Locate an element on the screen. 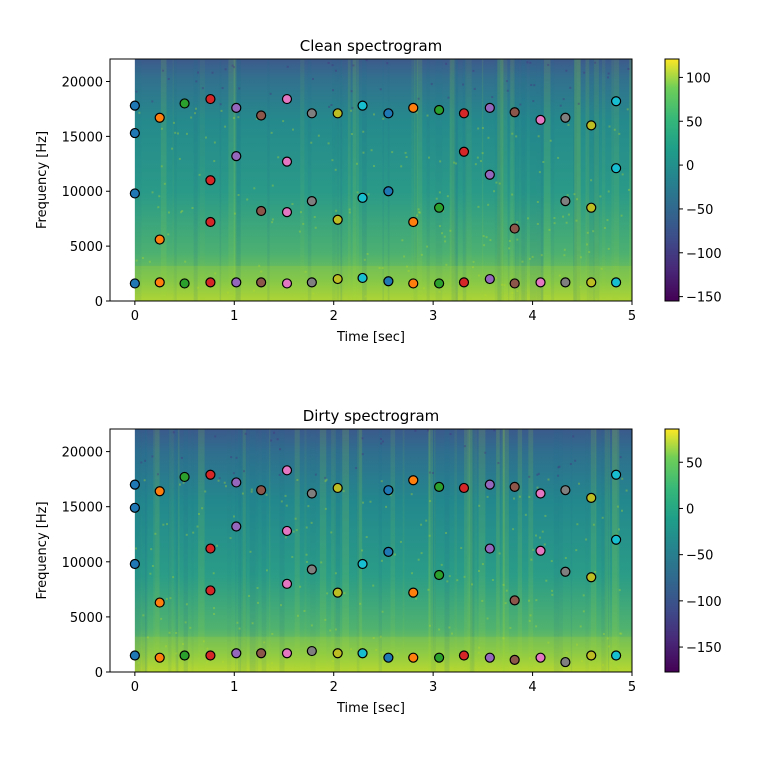 The image size is (781, 769). y-tick-label: 10000 is located at coordinates (82, 192).